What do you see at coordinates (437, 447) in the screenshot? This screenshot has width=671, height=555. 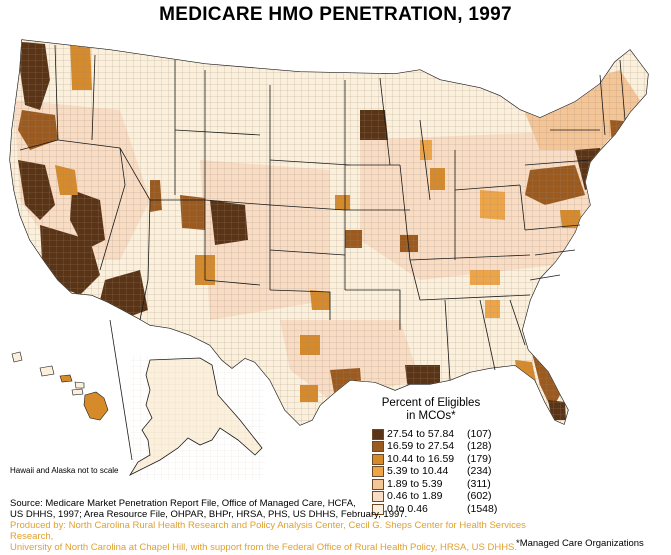 I see `legend-item: 16.59 to 27.54 (128)` at bounding box center [437, 447].